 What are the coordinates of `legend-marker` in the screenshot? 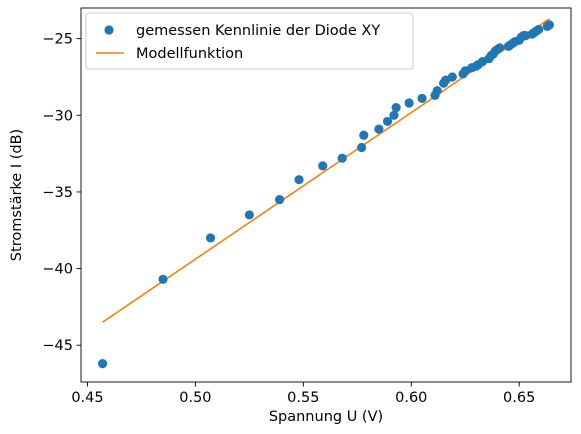 It's located at (109, 30).